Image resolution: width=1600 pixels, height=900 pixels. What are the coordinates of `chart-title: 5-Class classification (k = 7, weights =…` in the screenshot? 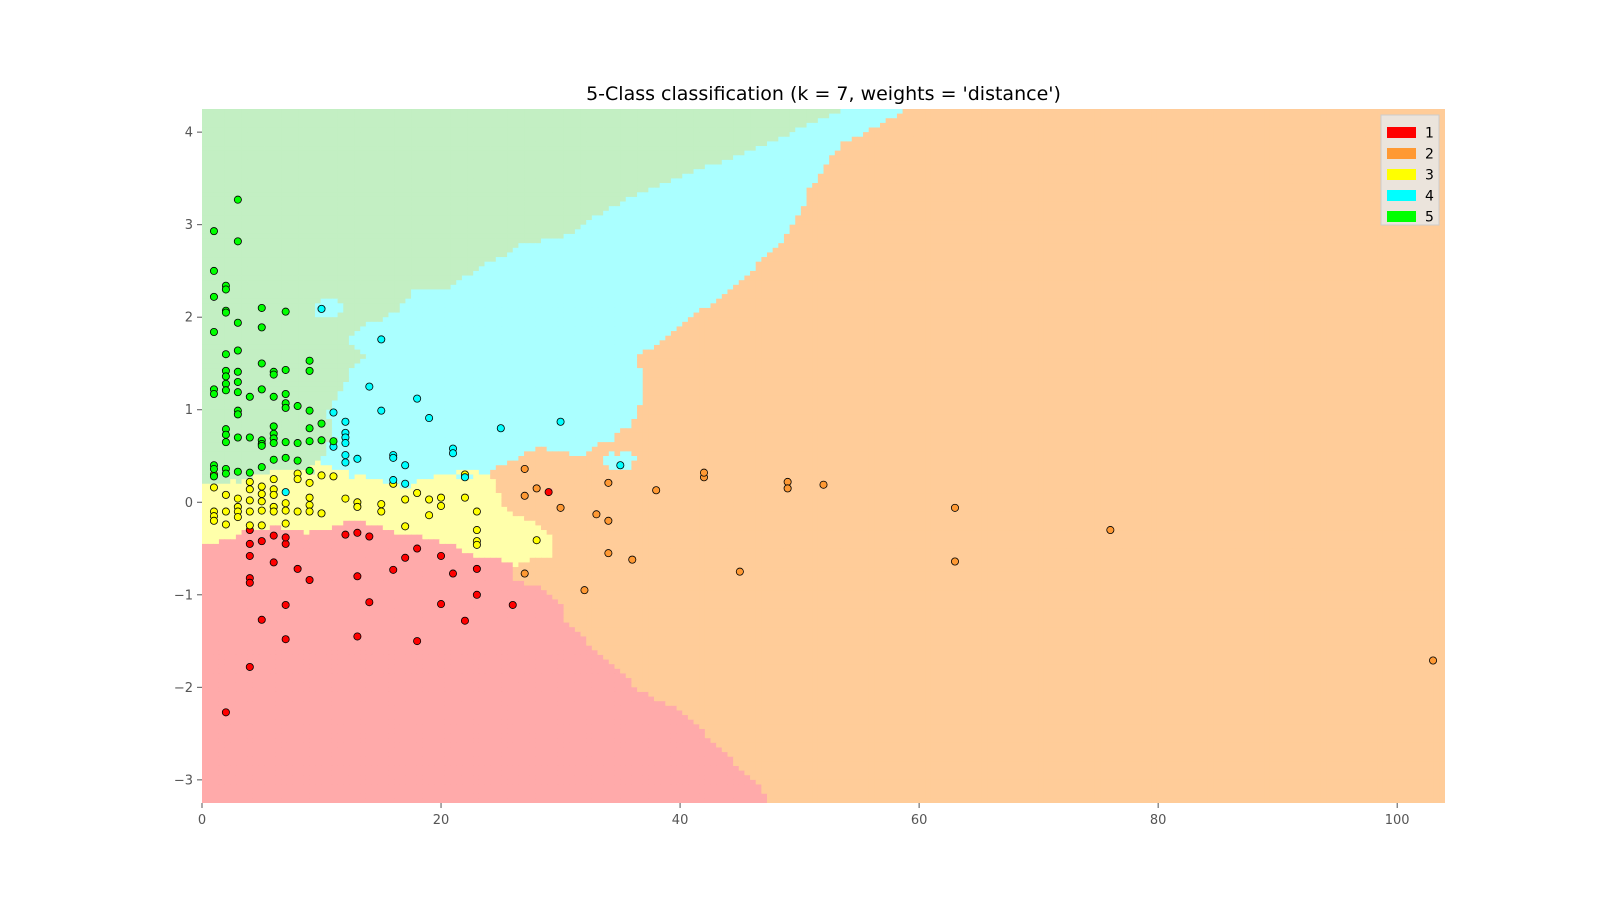 It's located at (823, 94).